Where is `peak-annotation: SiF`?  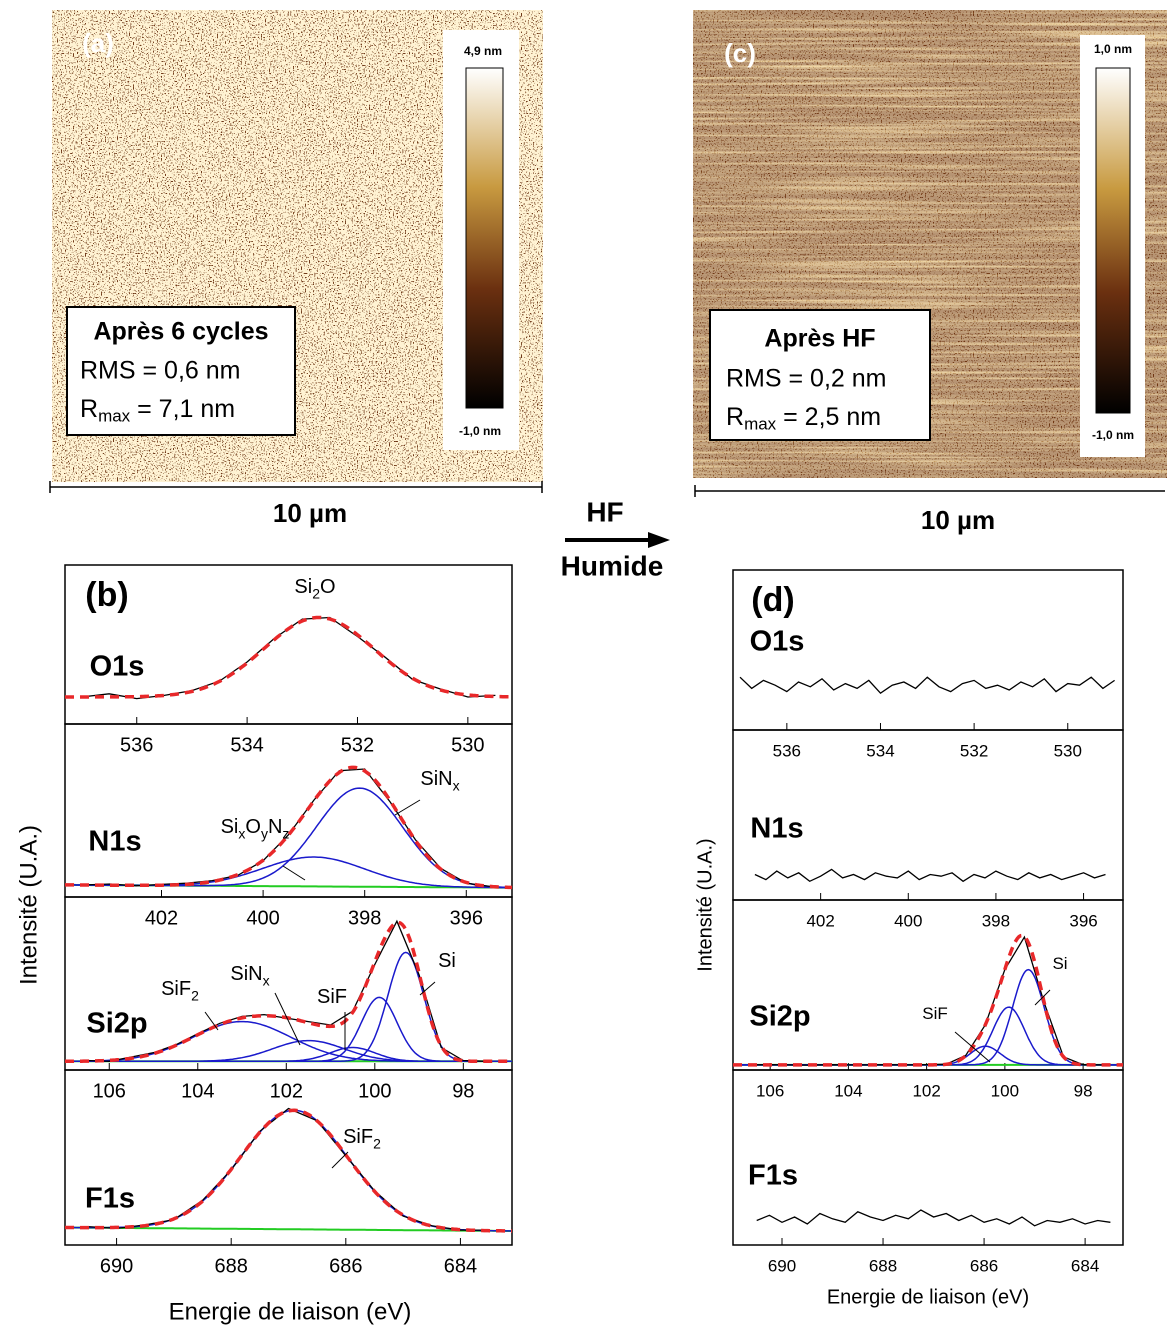
peak-annotation: SiF is located at coordinates (935, 1013).